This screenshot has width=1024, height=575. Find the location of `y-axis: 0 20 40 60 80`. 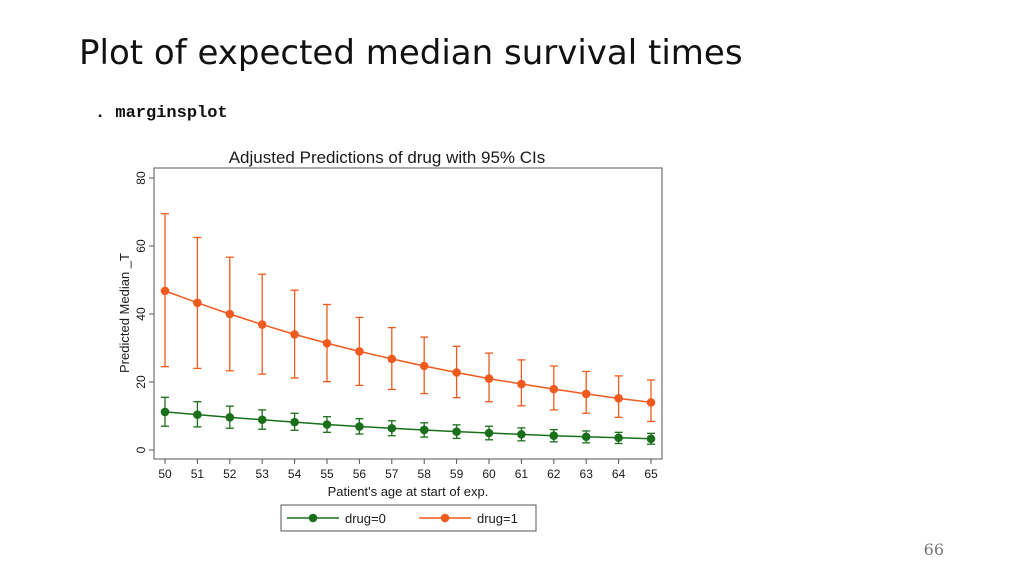

y-axis: 0 20 40 60 80 is located at coordinates (144, 312).